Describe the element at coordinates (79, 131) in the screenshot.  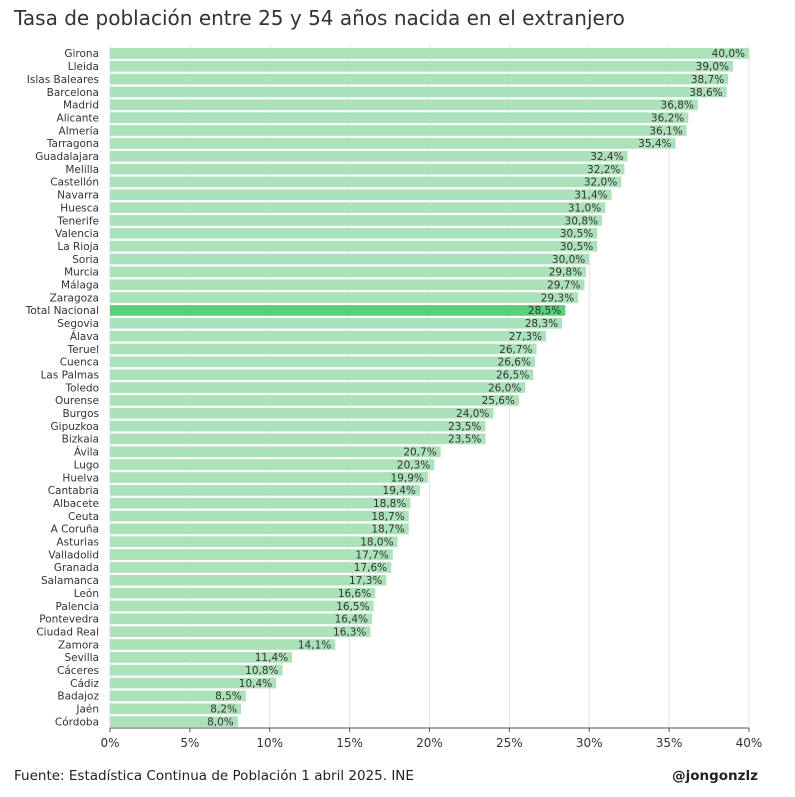
I see `category-label: Almería` at that location.